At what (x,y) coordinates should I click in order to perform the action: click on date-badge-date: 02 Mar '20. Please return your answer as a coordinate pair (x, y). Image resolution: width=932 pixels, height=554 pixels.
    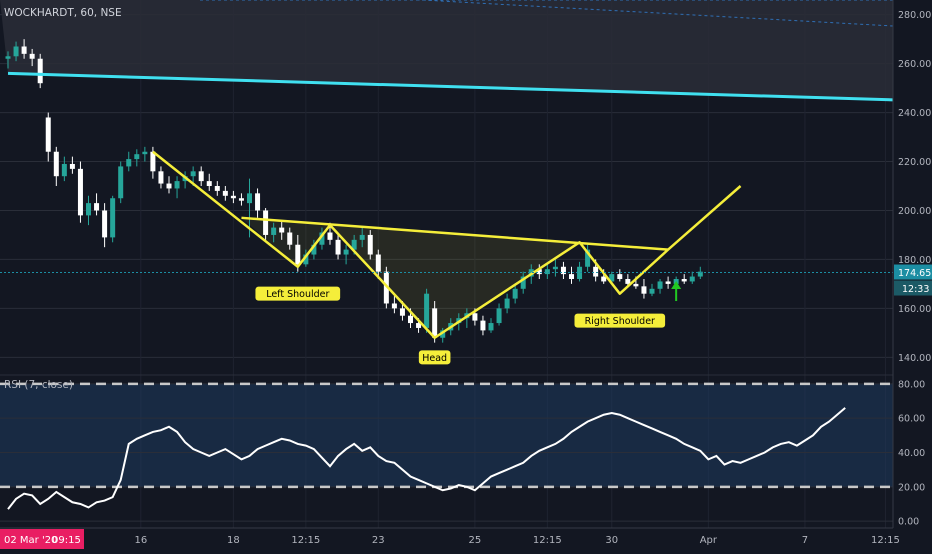
    Looking at the image, I should click on (30, 540).